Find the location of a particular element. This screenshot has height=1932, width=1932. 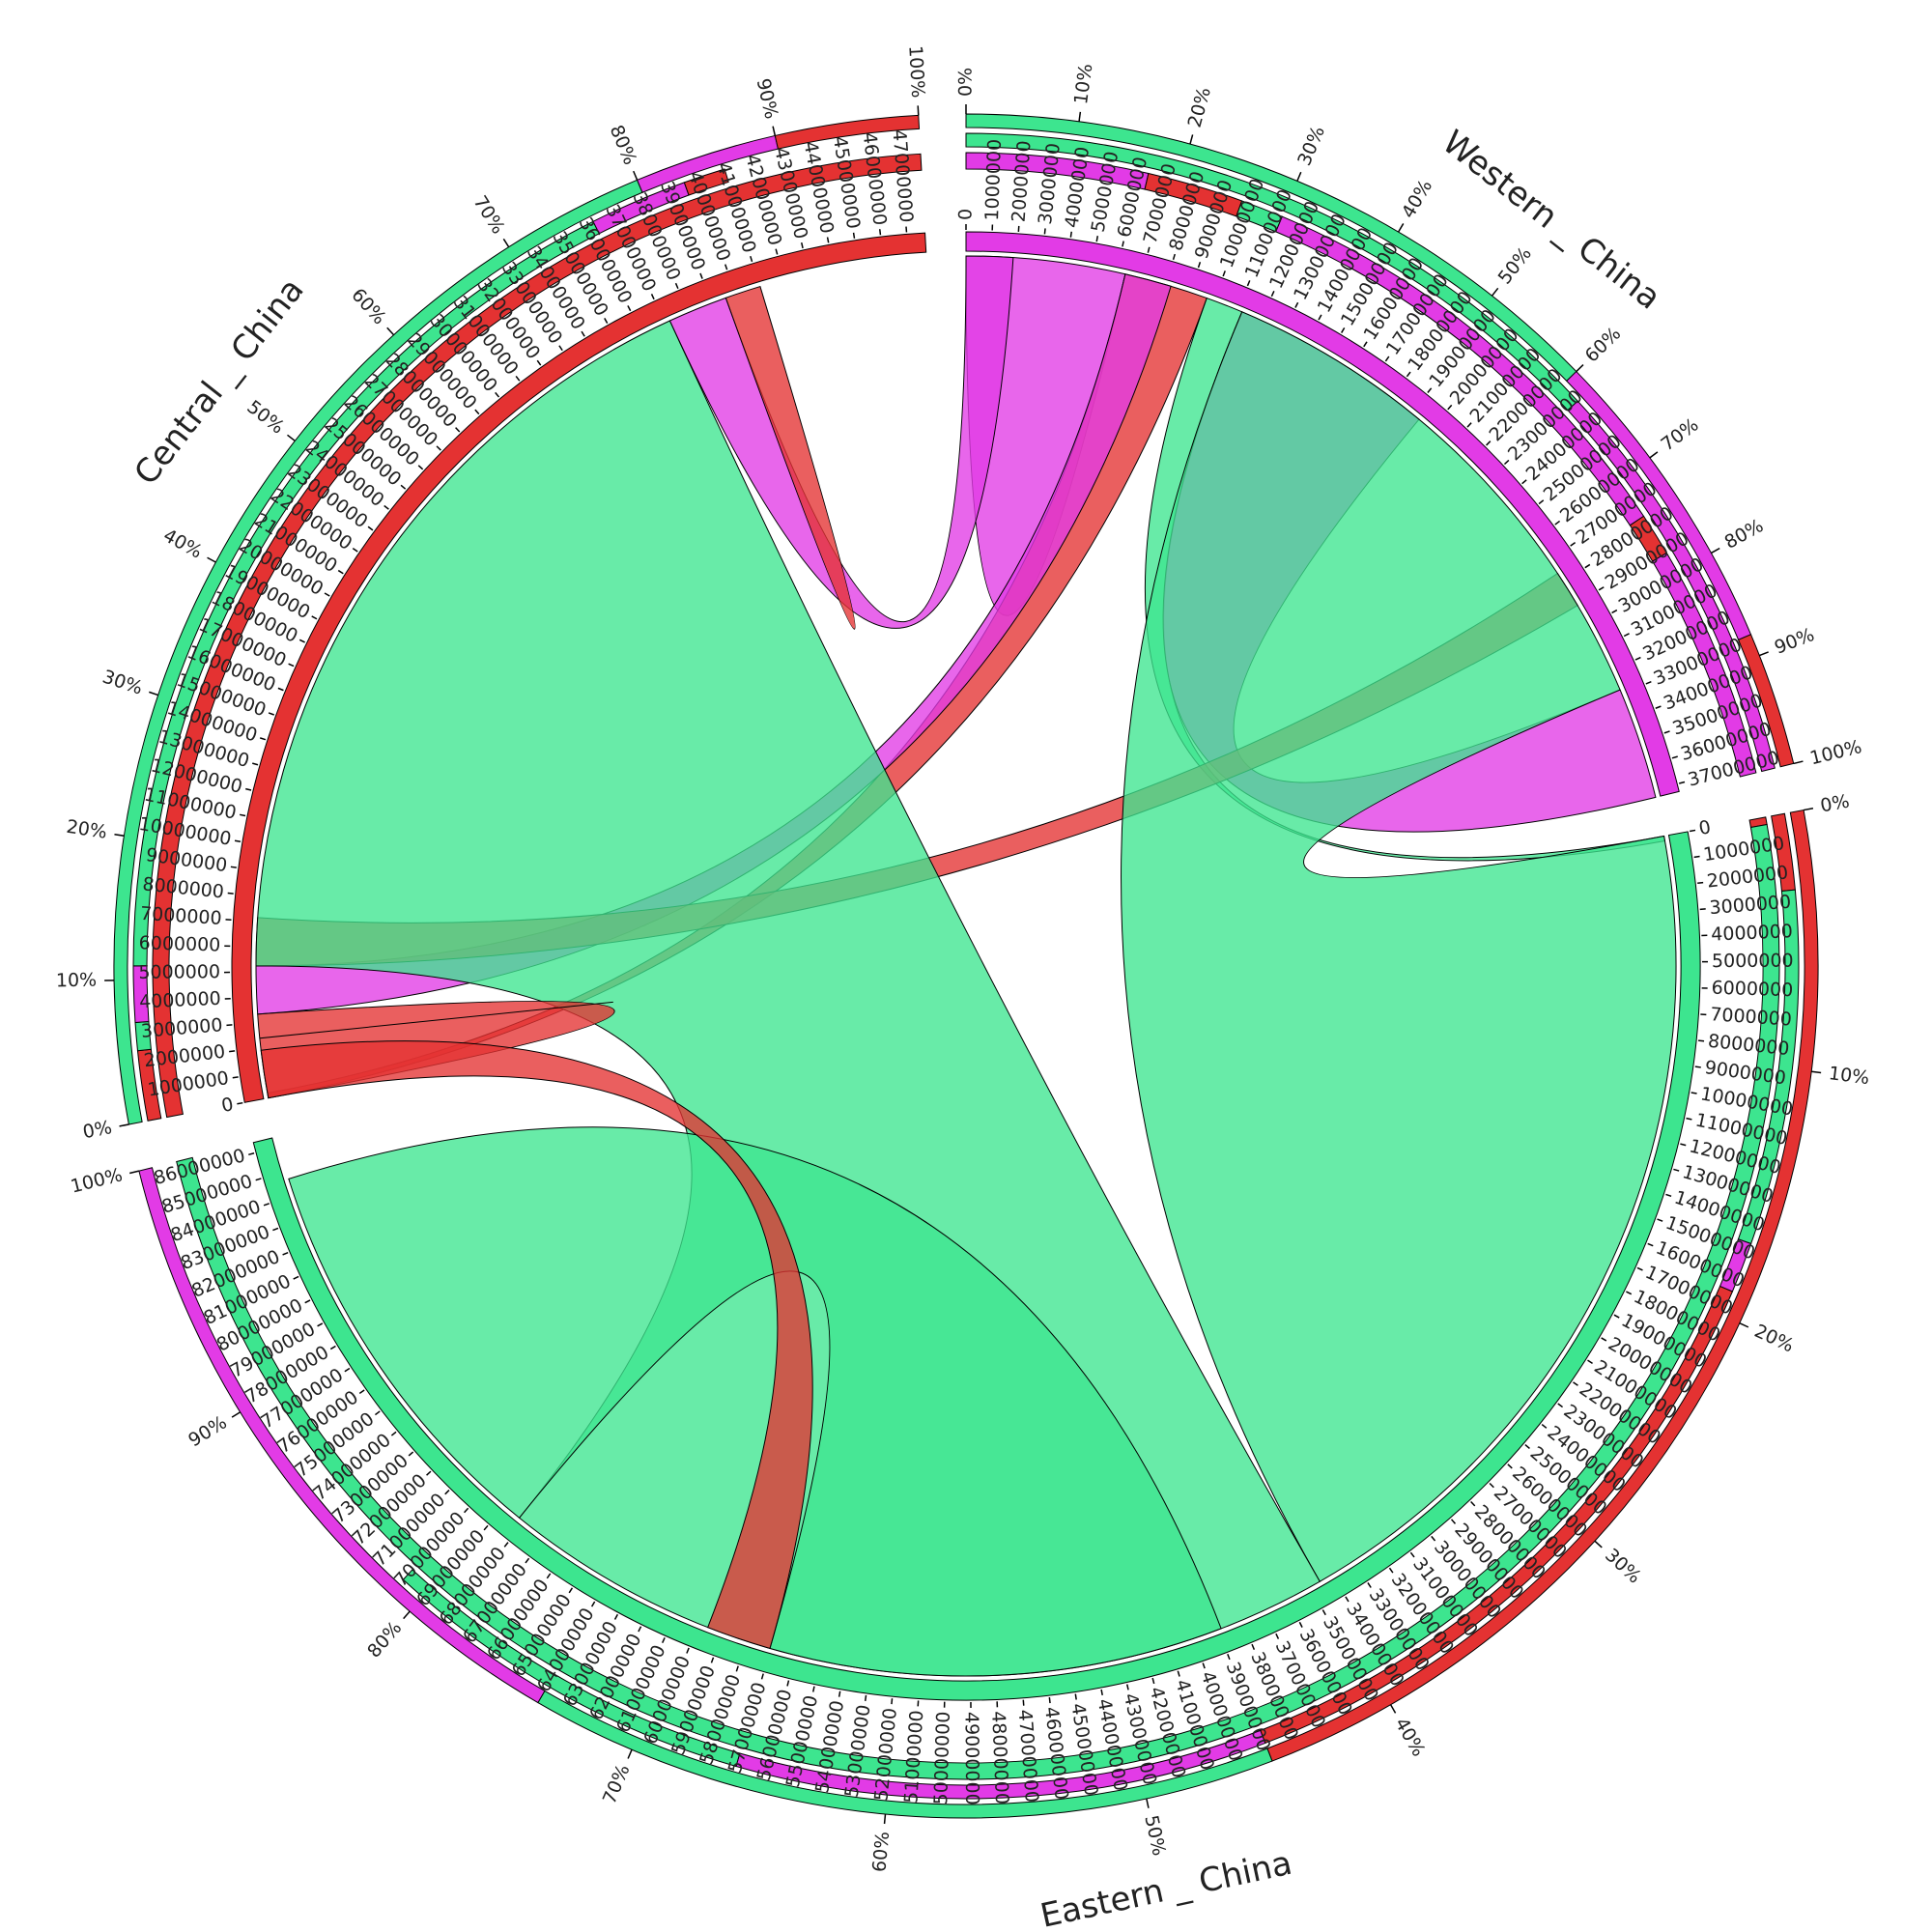

value-tick-label-eastern-china: 48000000 is located at coordinates (999, 1758).